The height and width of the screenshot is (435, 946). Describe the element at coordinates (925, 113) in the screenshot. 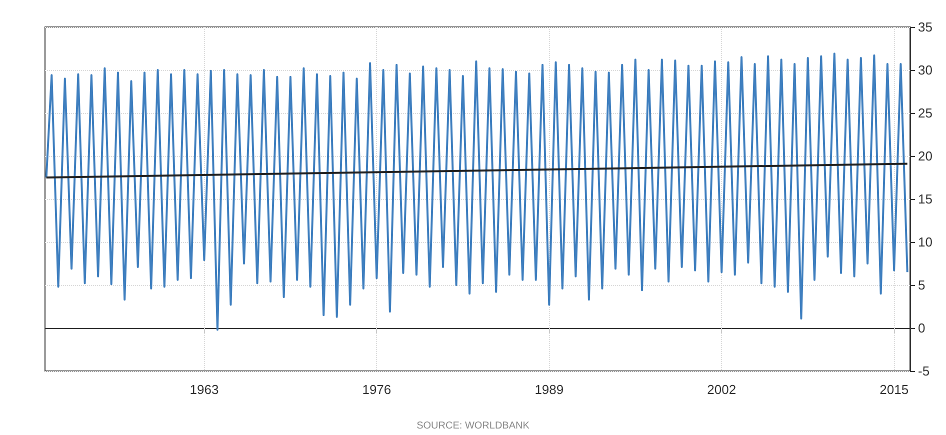

I see `y-tick-label: 25` at that location.